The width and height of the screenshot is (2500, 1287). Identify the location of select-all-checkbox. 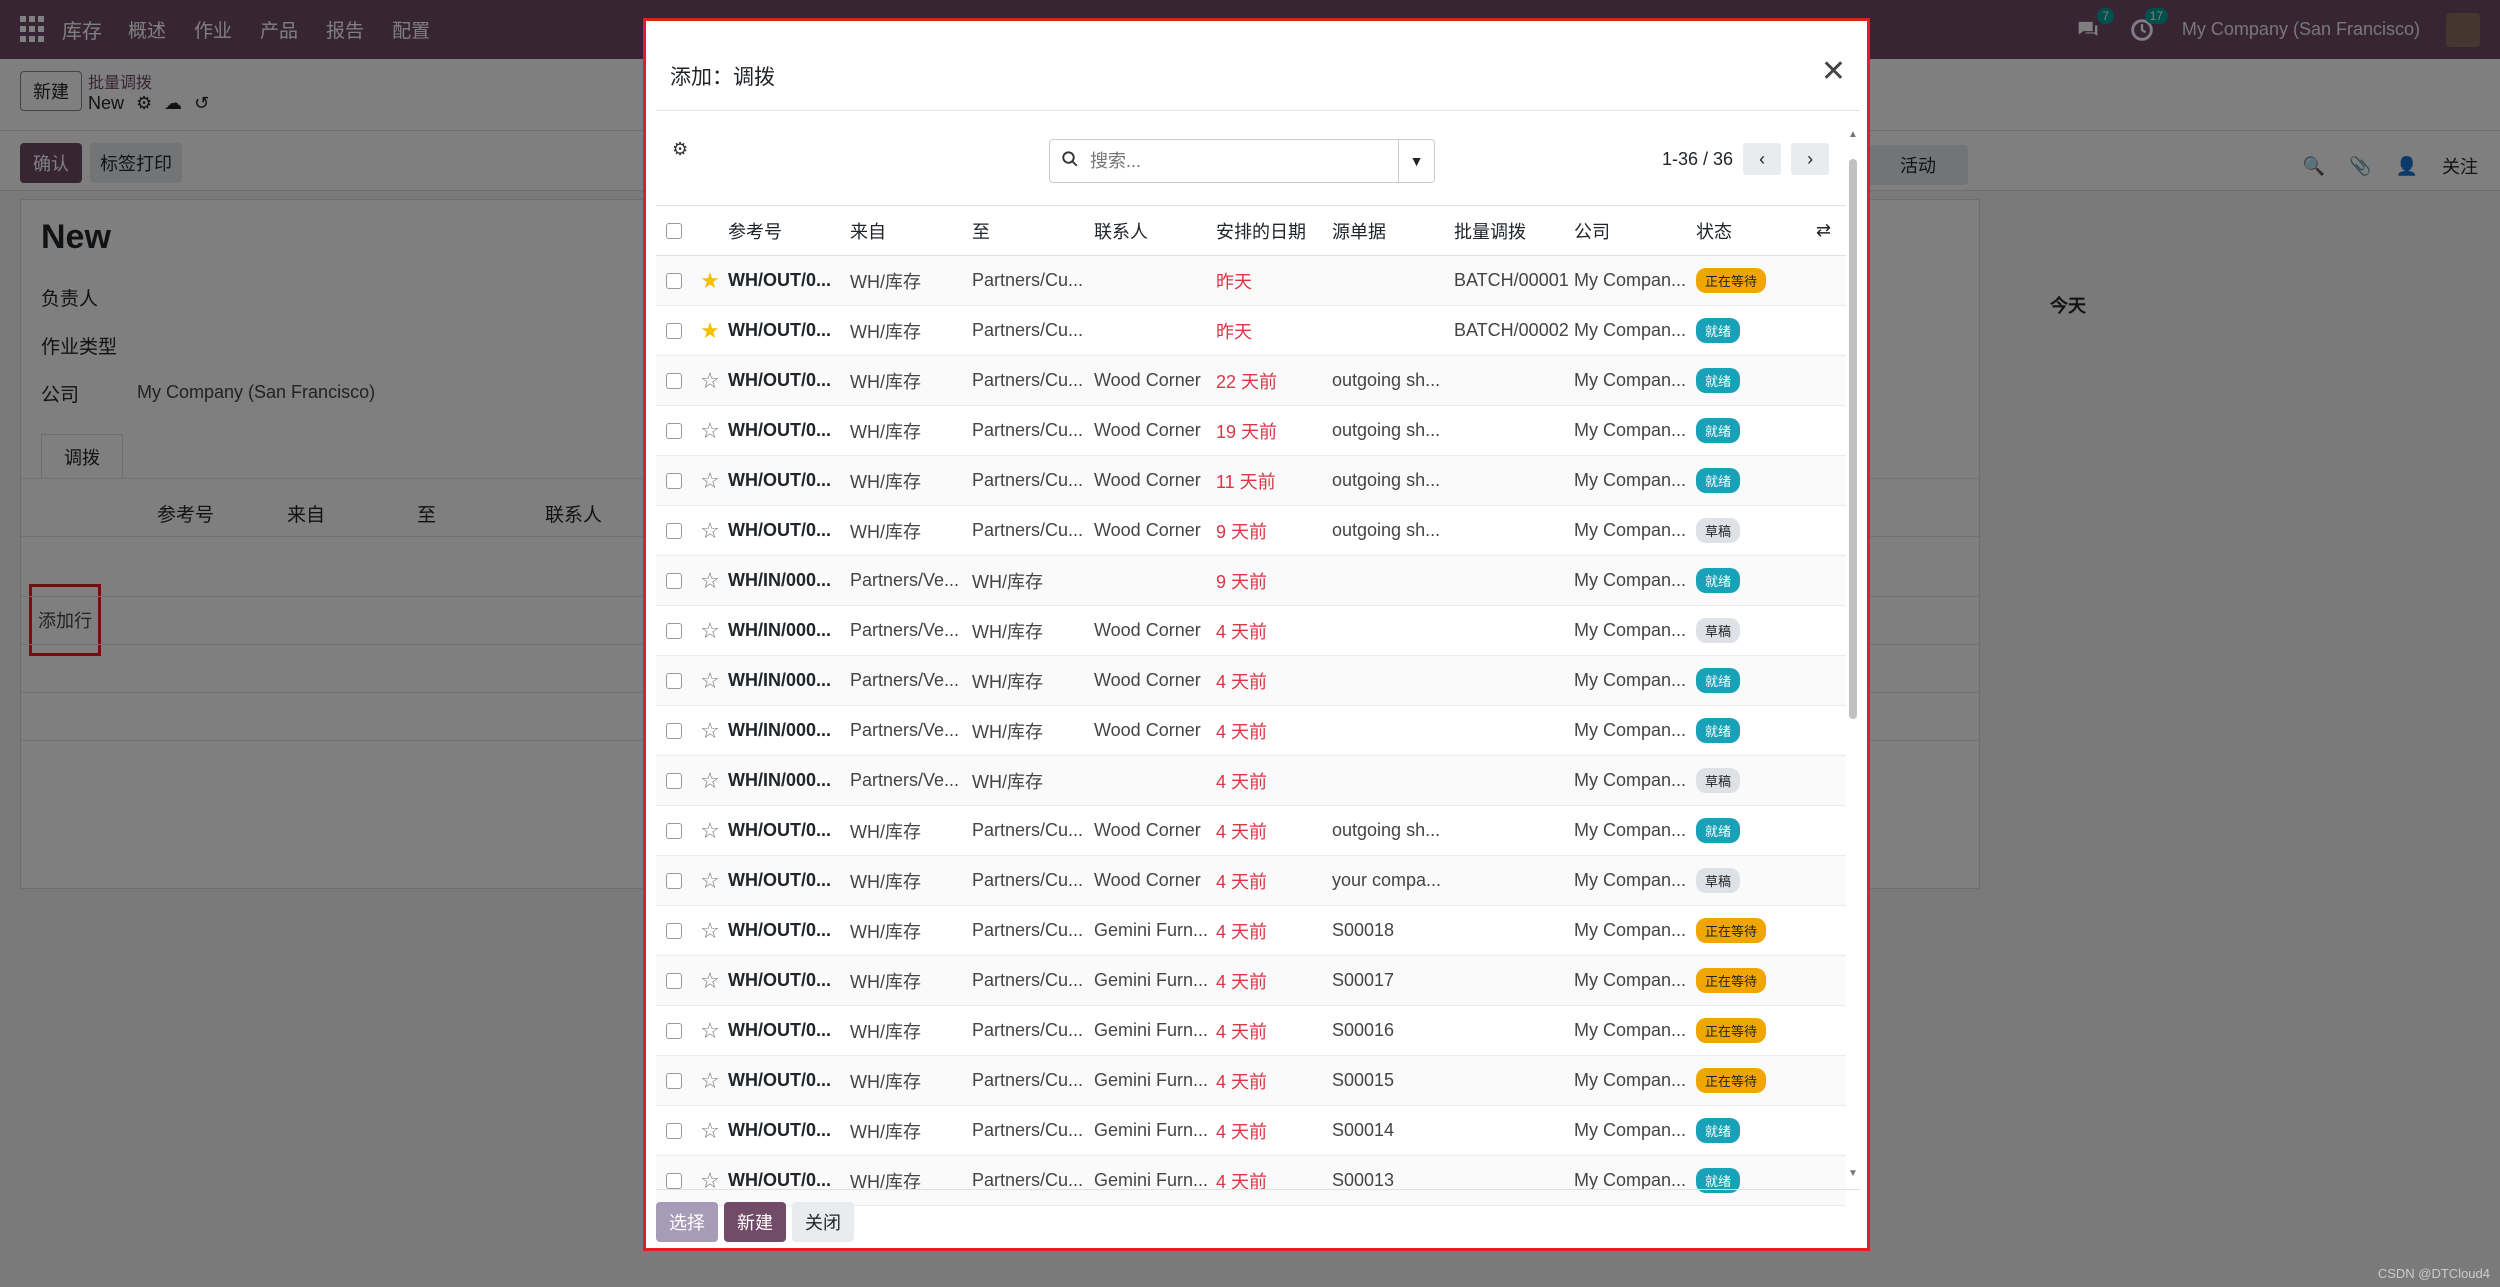
(674, 231).